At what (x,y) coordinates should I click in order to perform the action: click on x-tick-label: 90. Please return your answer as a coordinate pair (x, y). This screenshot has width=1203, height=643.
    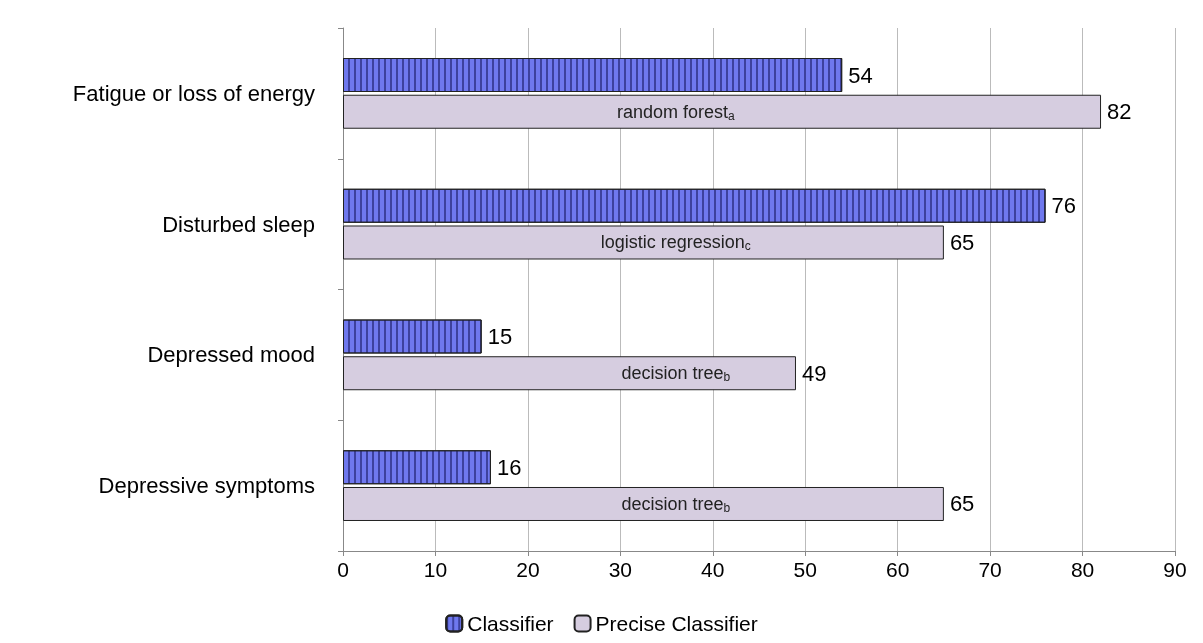
    Looking at the image, I should click on (1175, 569).